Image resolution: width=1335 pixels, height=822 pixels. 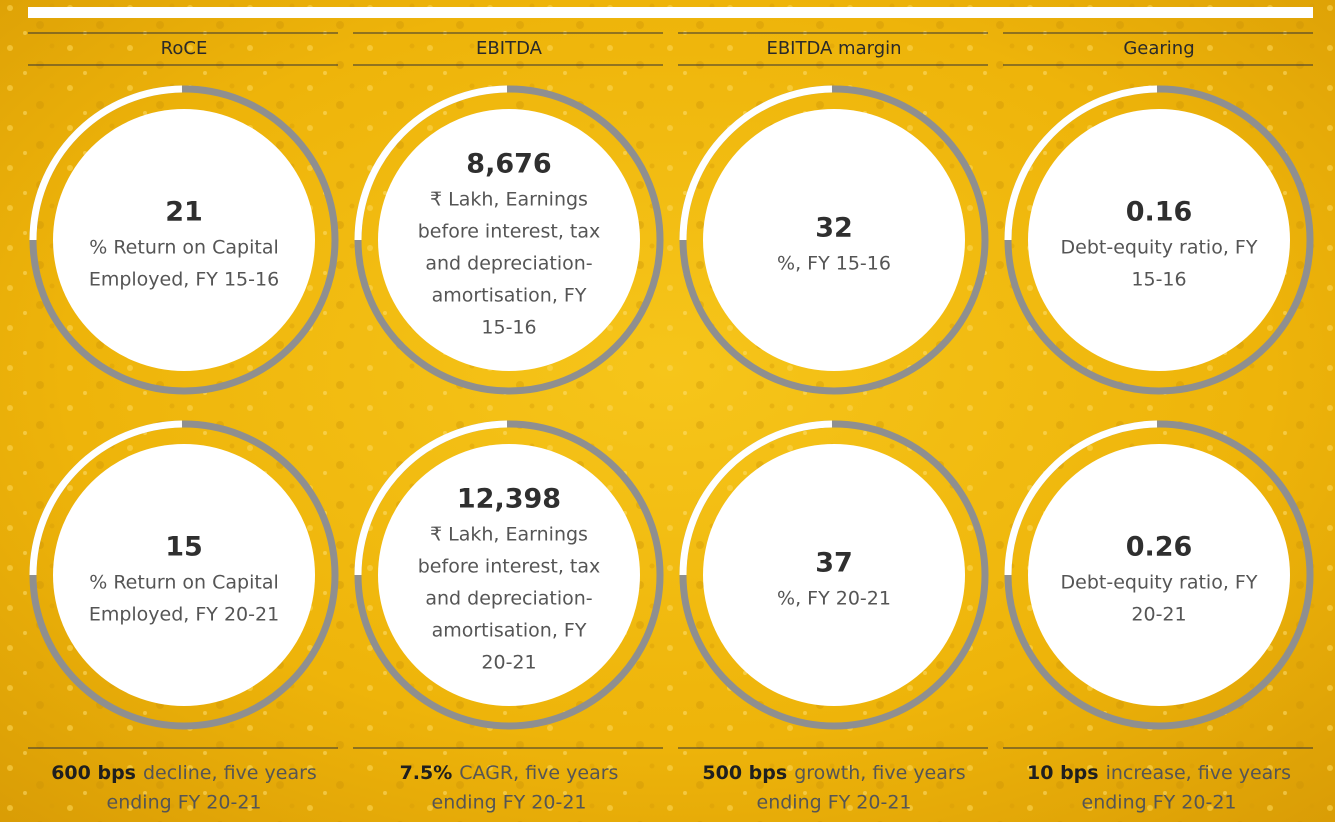 I want to click on metric-value: 37, so click(x=834, y=563).